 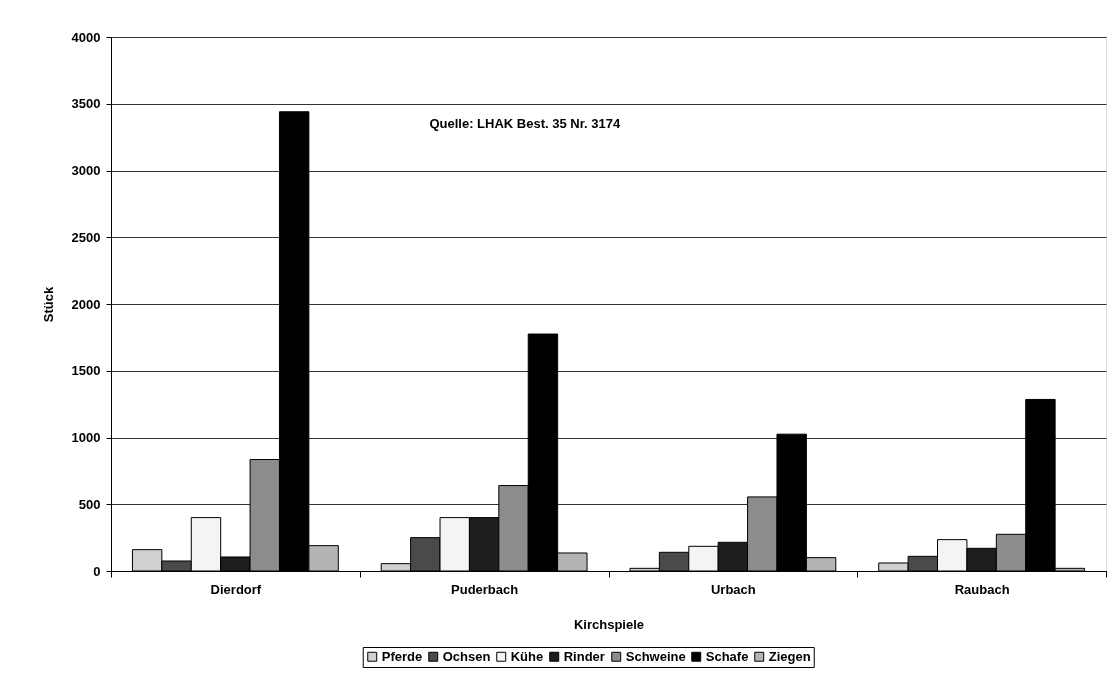 What do you see at coordinates (86, 170) in the screenshot?
I see `y-tick-label: 3000` at bounding box center [86, 170].